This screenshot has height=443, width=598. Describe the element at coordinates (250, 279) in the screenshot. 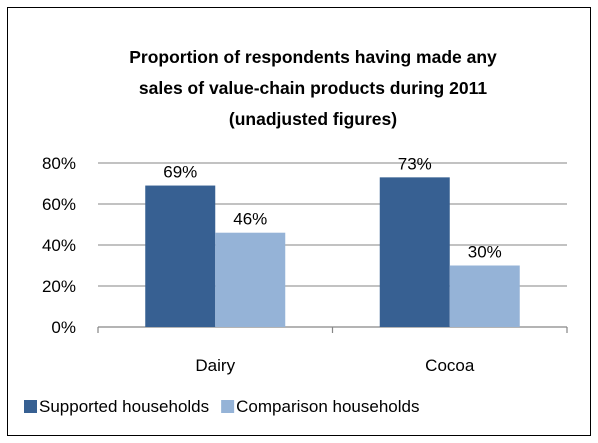

I see `bar-comparison-households-dairy` at that location.